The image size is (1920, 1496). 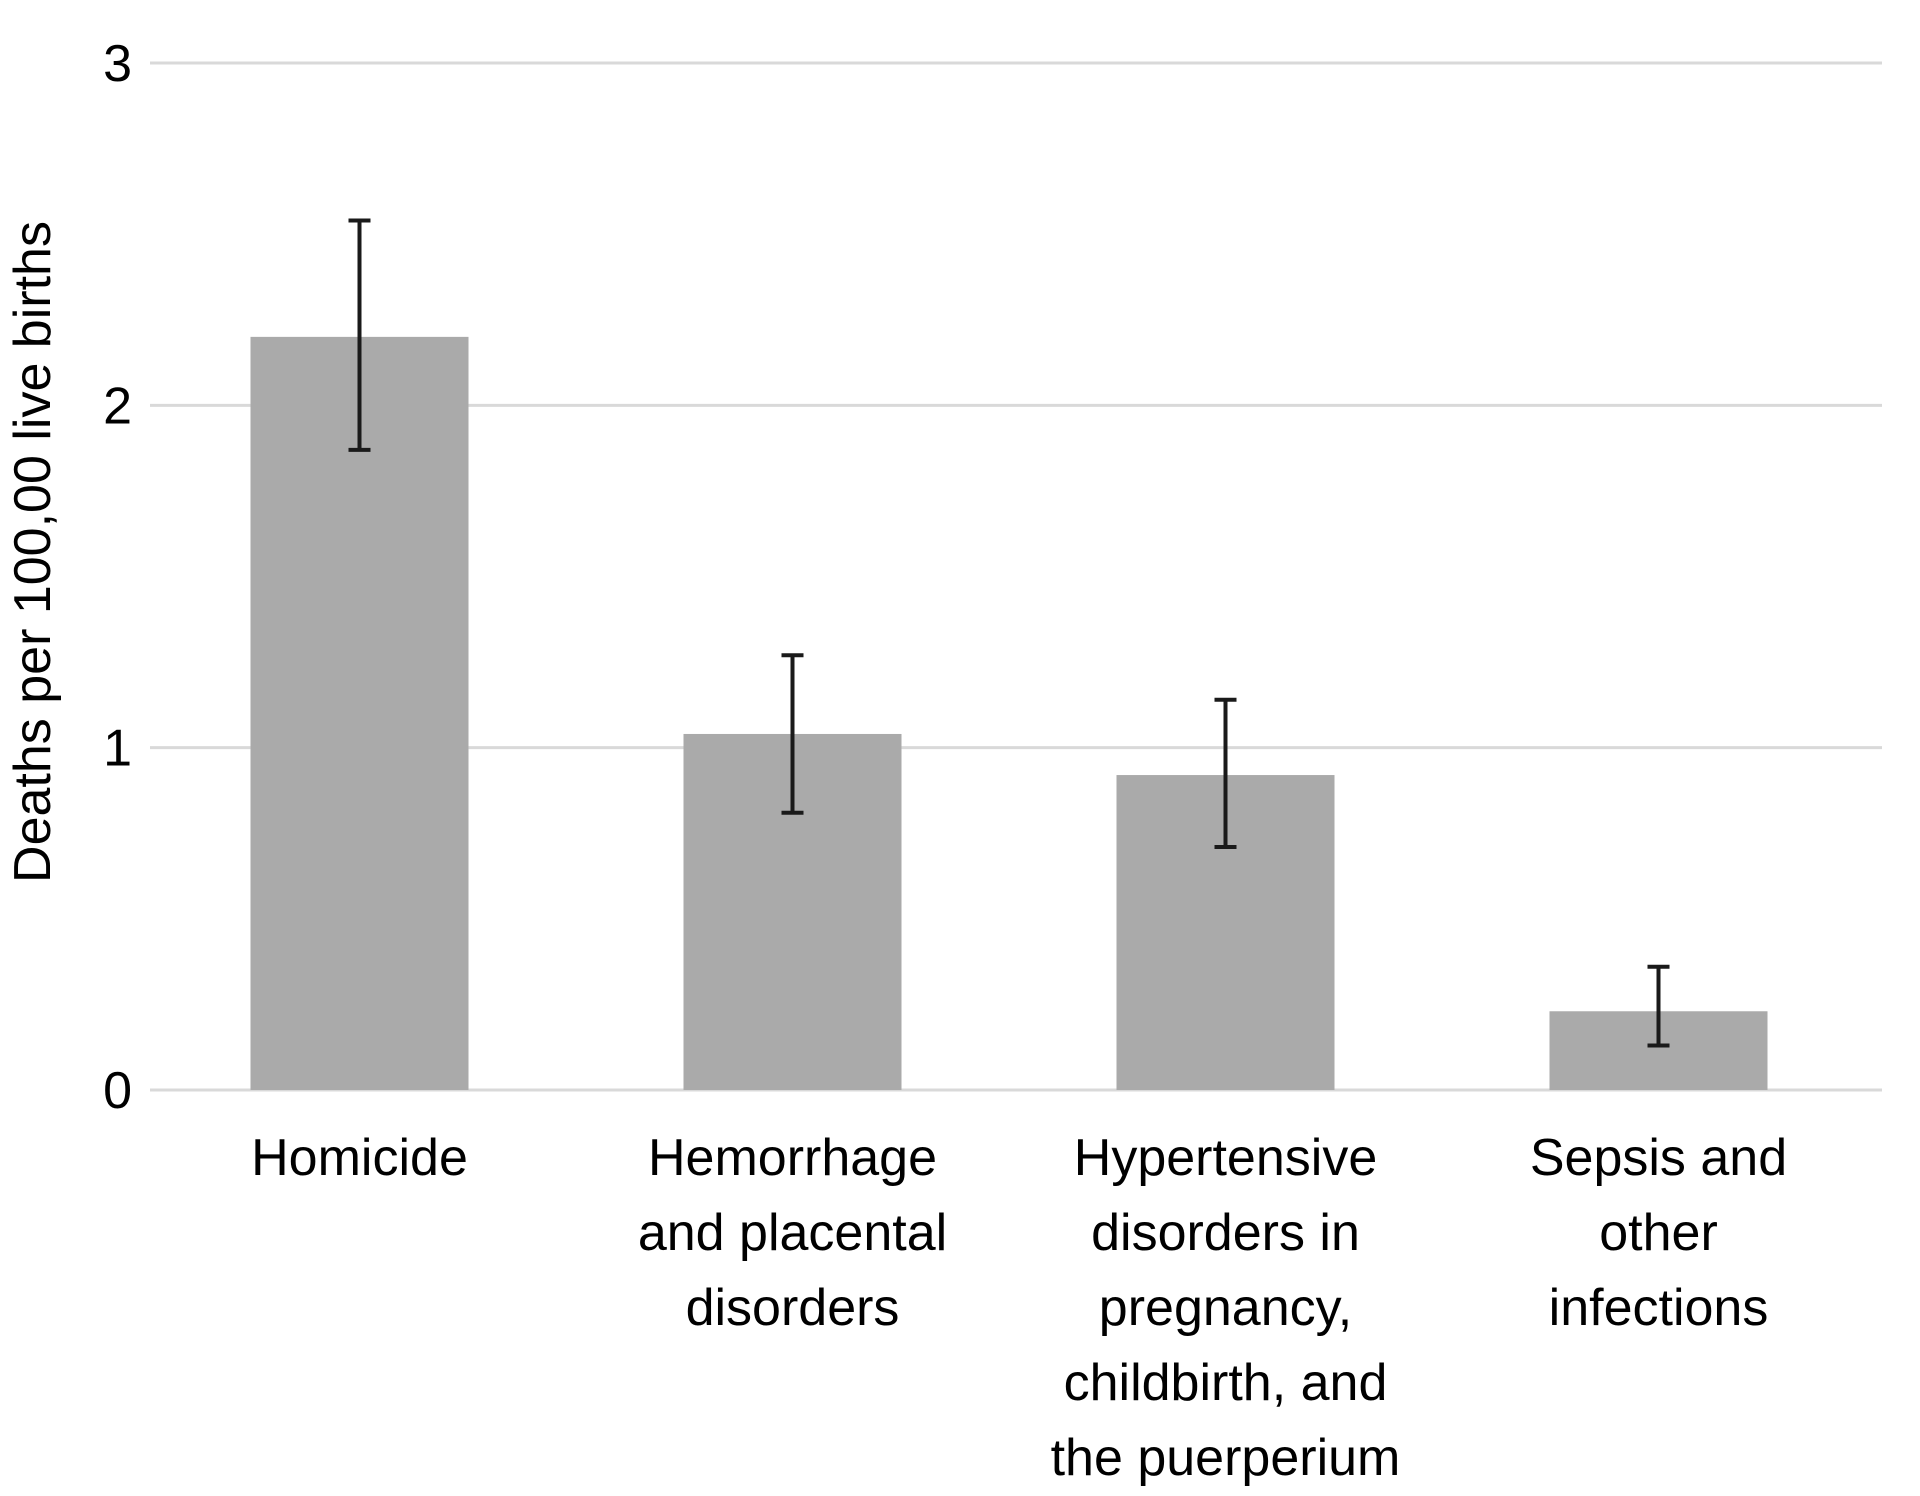 I want to click on x-tick-label: Homicide, so click(x=359, y=1158).